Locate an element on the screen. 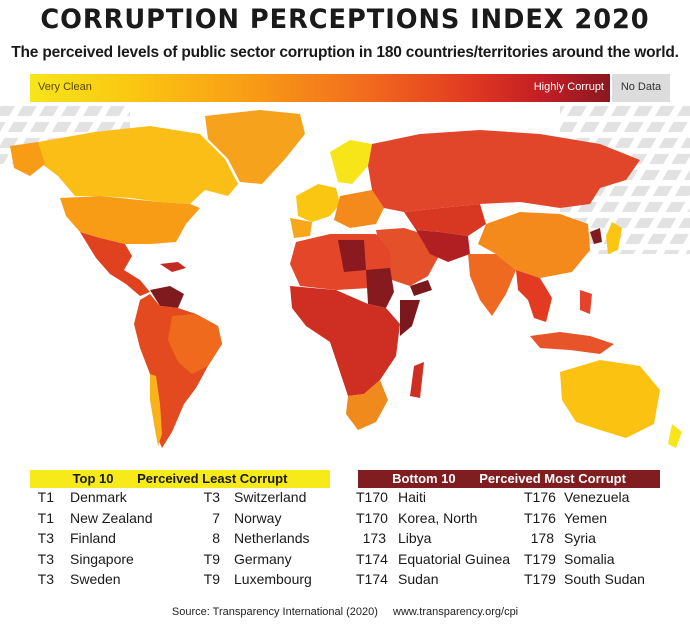  map-region-china is located at coordinates (534, 245).